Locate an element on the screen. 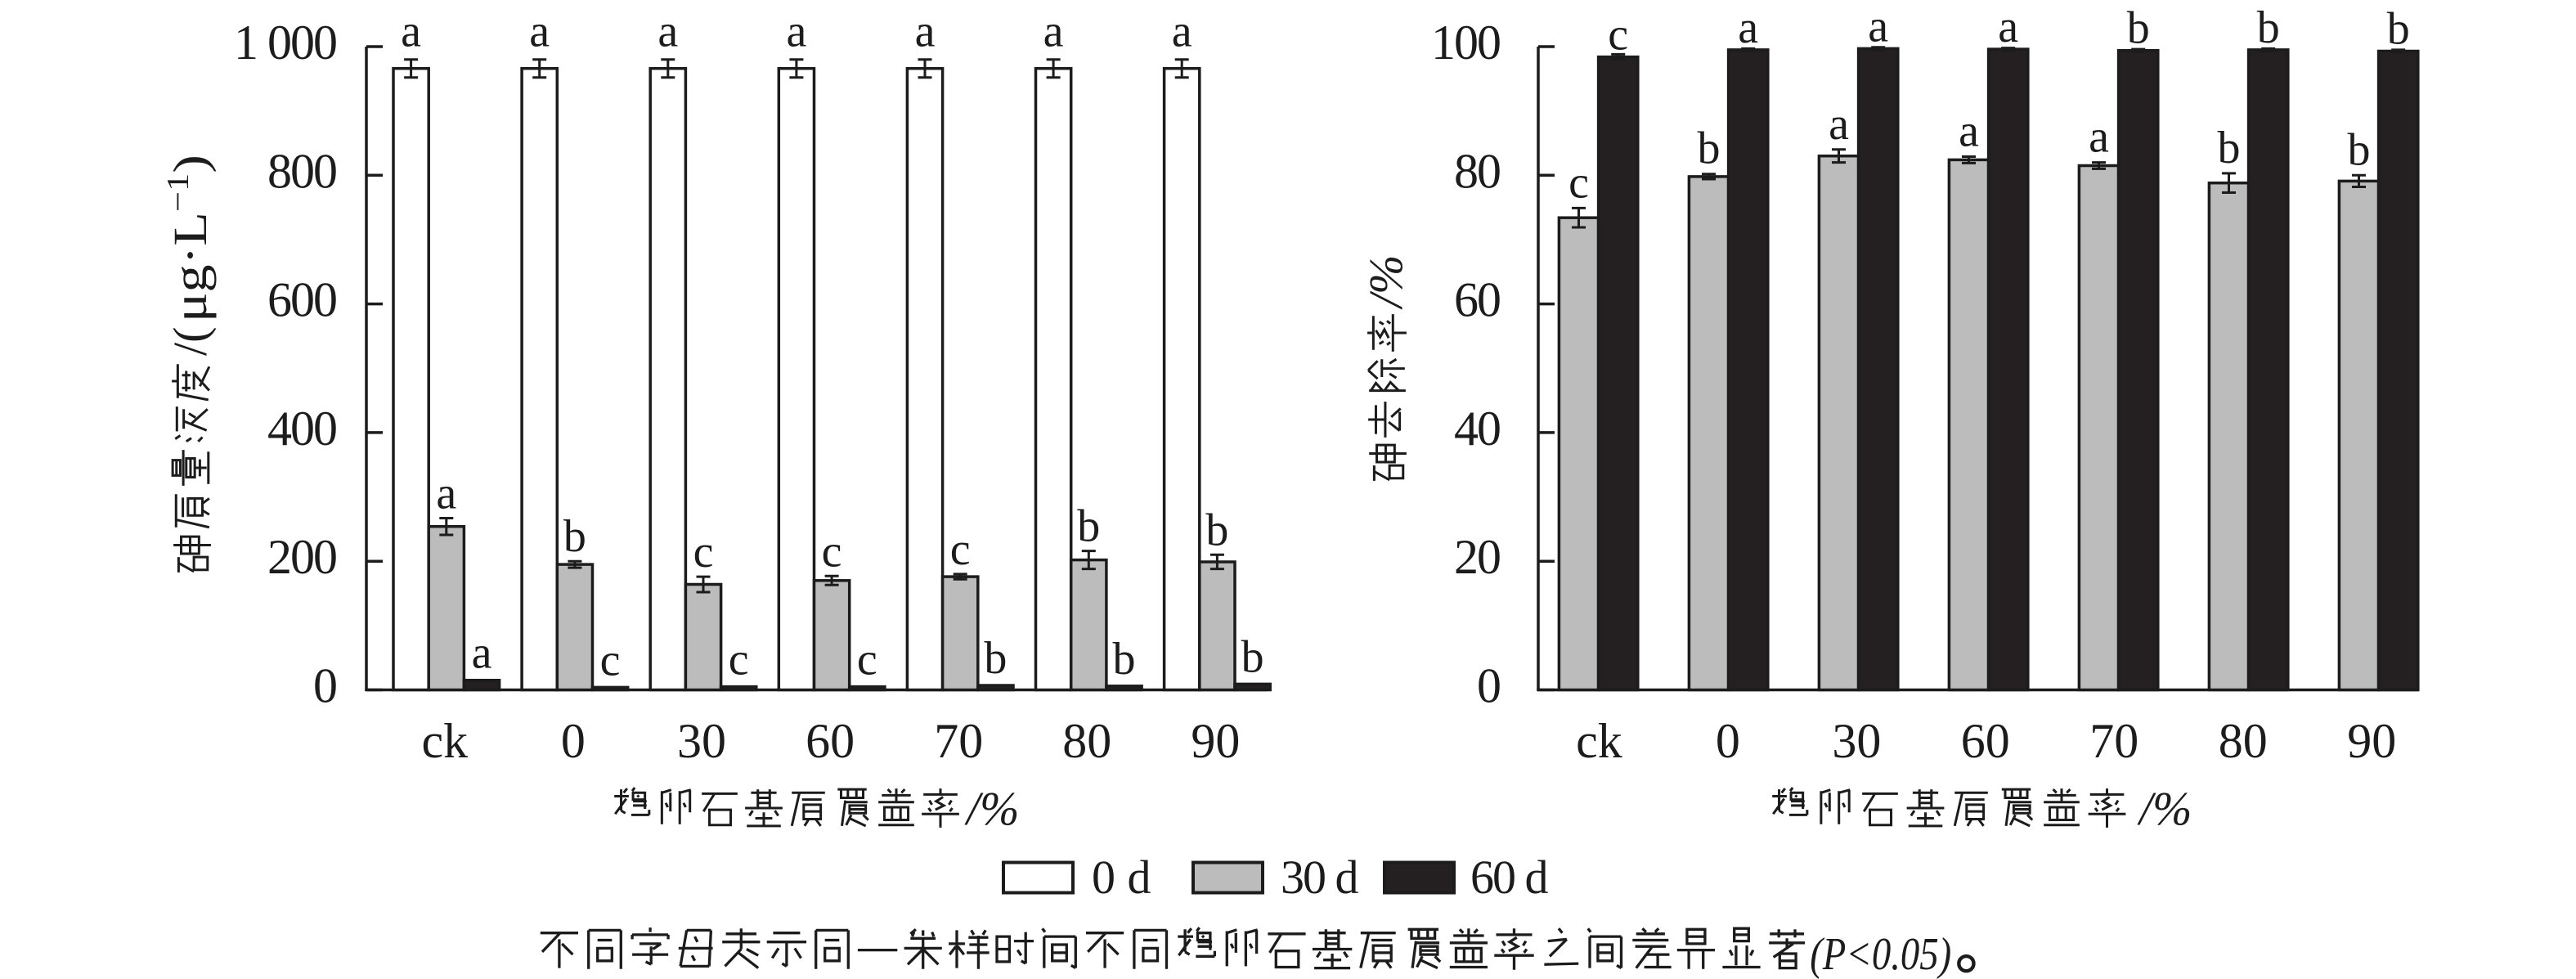 The image size is (2576, 979). svg-text: 60 d is located at coordinates (1509, 877).